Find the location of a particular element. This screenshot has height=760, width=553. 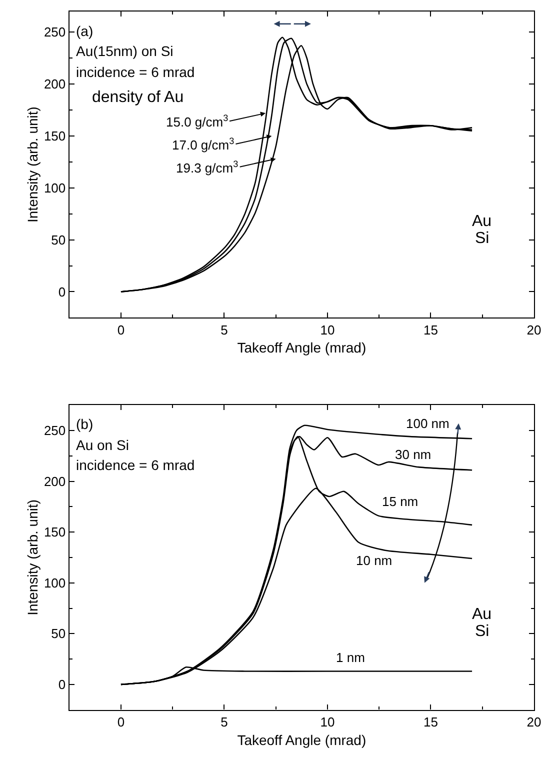

annotation: 15.0 g/cm$^{3}$ is located at coordinates (197, 121).